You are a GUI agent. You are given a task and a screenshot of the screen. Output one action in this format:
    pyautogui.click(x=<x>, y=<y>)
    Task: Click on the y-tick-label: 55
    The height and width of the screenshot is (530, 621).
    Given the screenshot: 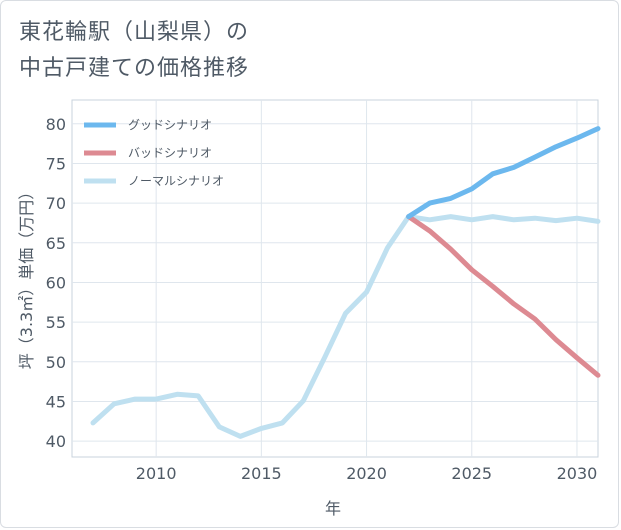 What is the action you would take?
    pyautogui.click(x=56, y=322)
    